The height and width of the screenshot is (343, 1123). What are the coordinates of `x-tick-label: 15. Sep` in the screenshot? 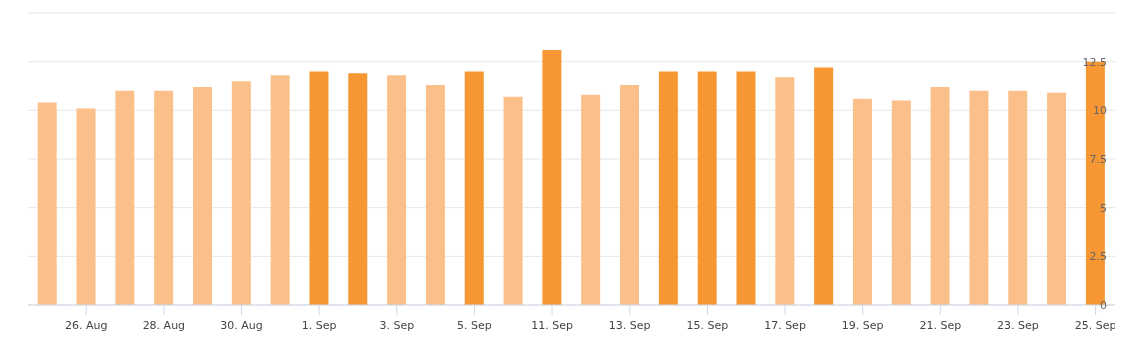 It's located at (707, 325).